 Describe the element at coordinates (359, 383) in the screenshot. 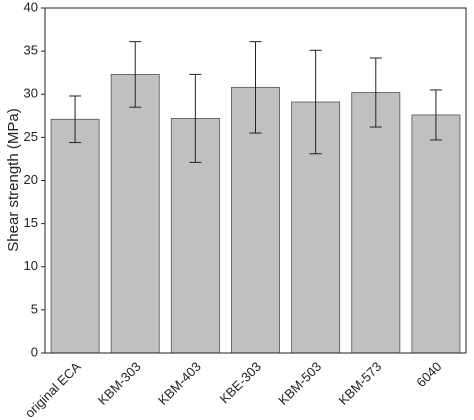

I see `x-tick-label: KBM-573` at that location.